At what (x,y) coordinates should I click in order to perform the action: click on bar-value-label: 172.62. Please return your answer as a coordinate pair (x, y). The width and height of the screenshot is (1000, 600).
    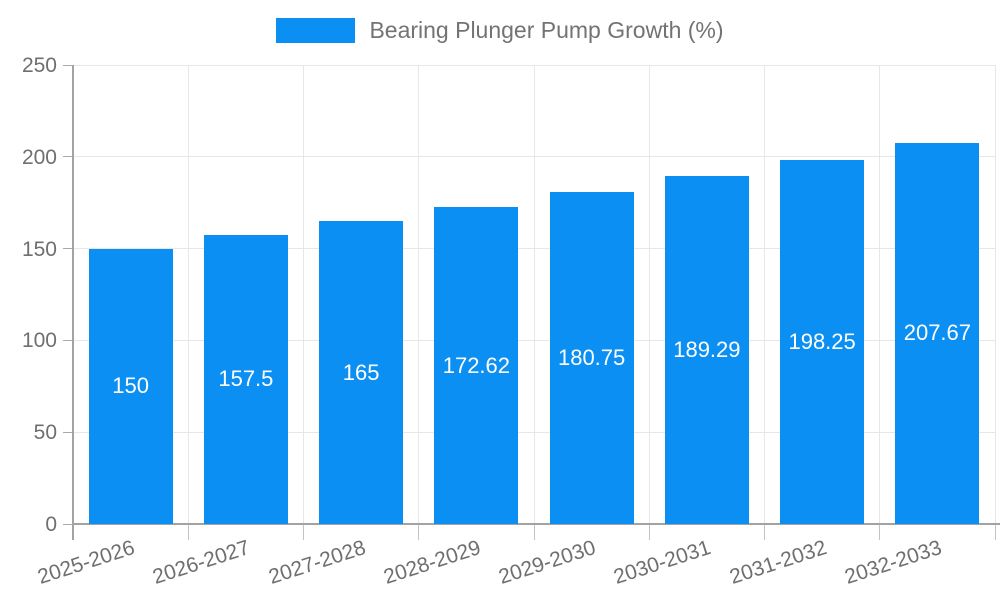
    Looking at the image, I should click on (476, 365).